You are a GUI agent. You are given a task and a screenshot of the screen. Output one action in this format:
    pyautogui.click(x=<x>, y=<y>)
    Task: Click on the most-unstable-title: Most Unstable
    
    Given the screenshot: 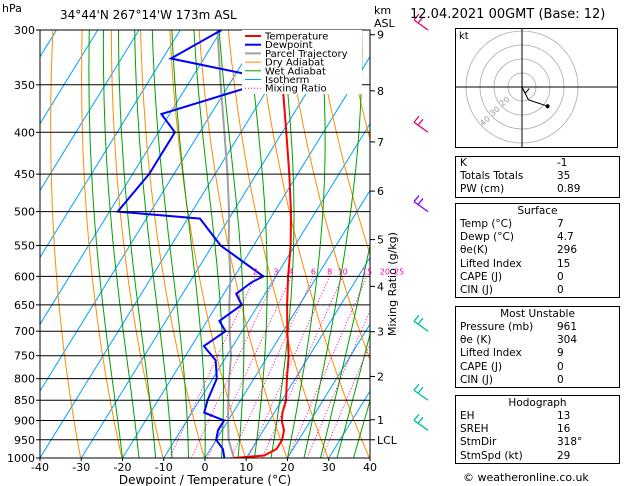 What is the action you would take?
    pyautogui.click(x=537, y=314)
    